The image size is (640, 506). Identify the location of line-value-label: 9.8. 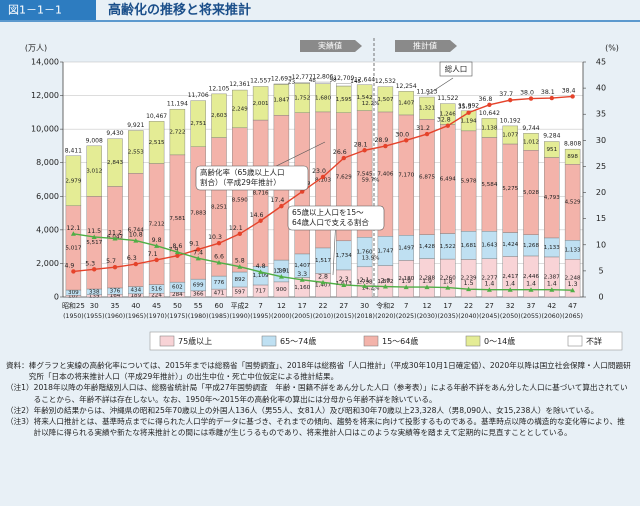
(157, 240).